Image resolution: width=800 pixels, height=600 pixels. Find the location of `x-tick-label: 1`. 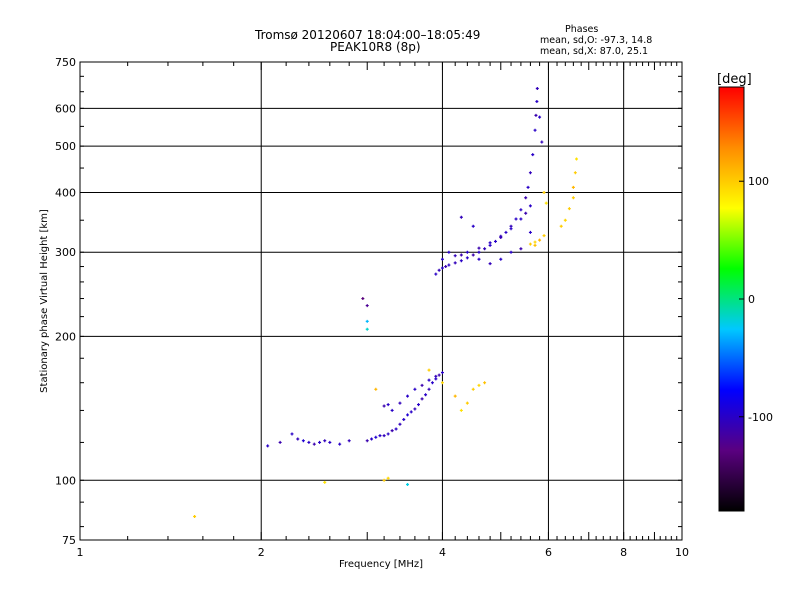

x-tick-label: 1 is located at coordinates (80, 552).